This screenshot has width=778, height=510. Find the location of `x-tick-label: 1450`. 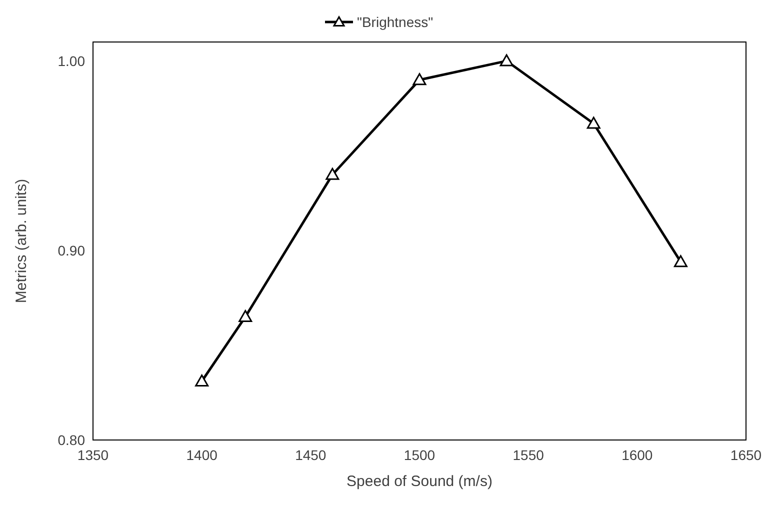

x-tick-label: 1450 is located at coordinates (310, 455).